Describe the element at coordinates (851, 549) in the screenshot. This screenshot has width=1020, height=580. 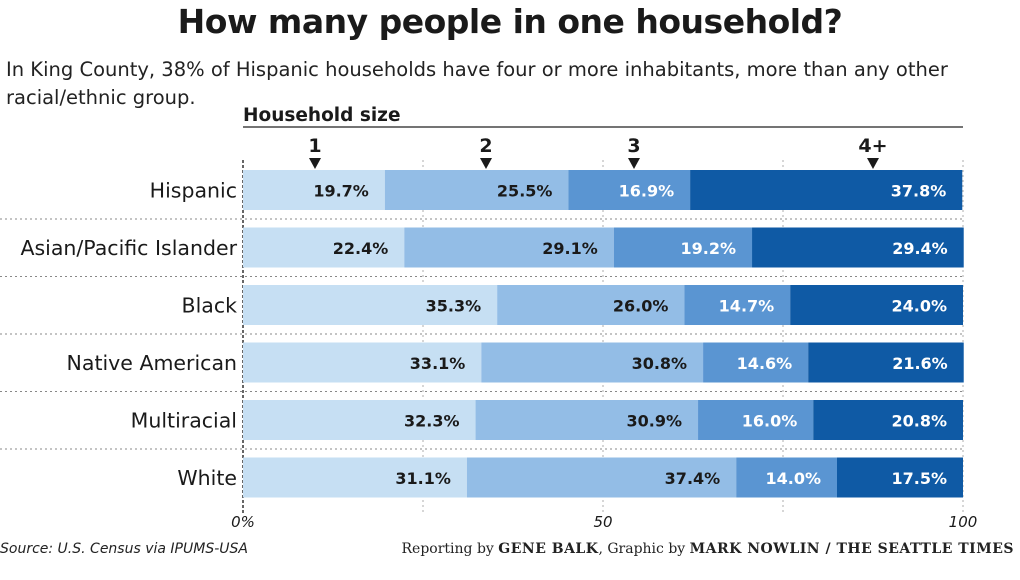
I see `credit-name-2: MARK NOWLIN / THE SEATTLE TIMES` at that location.